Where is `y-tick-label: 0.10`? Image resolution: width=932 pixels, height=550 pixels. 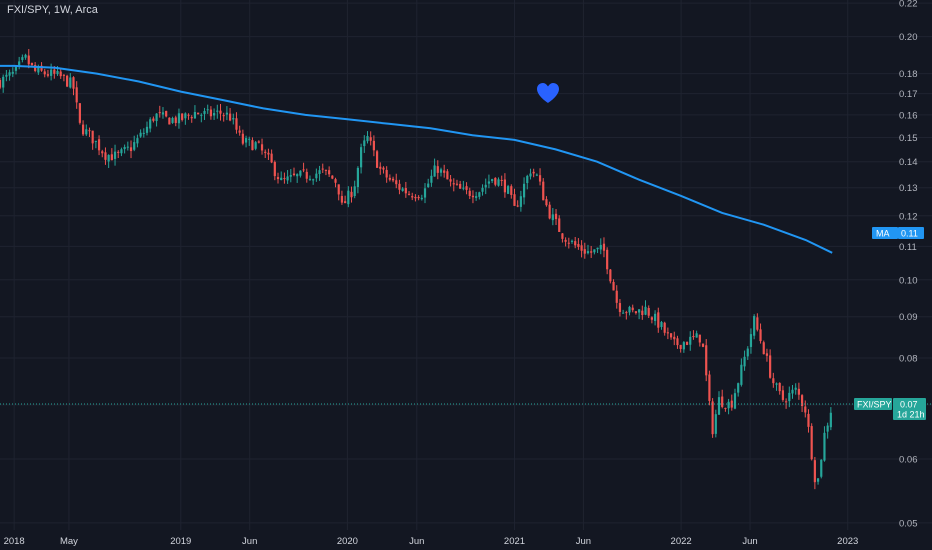 y-tick-label: 0.10 is located at coordinates (908, 280).